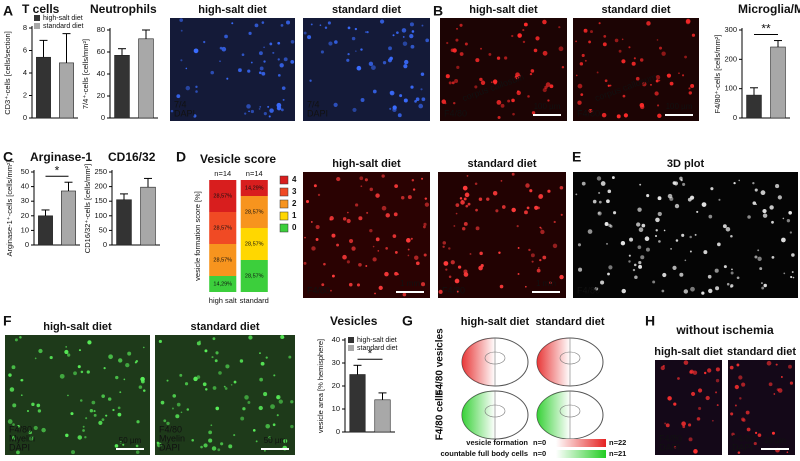  I want to click on n-label: n=14, so click(222, 173).